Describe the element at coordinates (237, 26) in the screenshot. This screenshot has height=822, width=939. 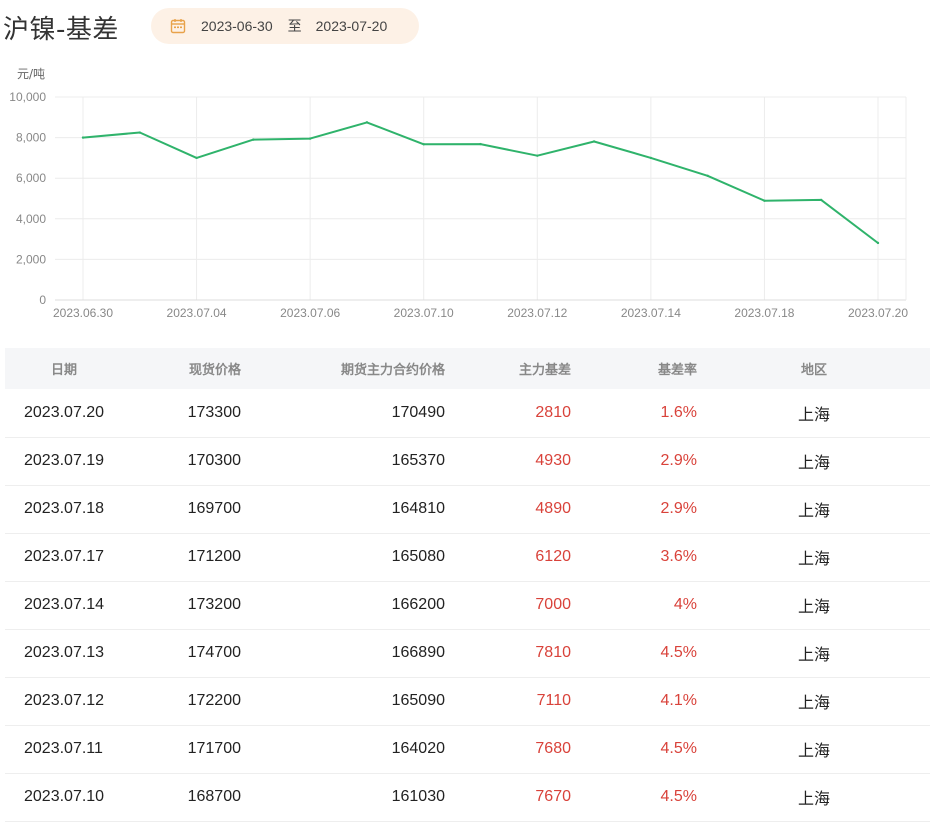
I see `start-date: 2023-06-30` at that location.